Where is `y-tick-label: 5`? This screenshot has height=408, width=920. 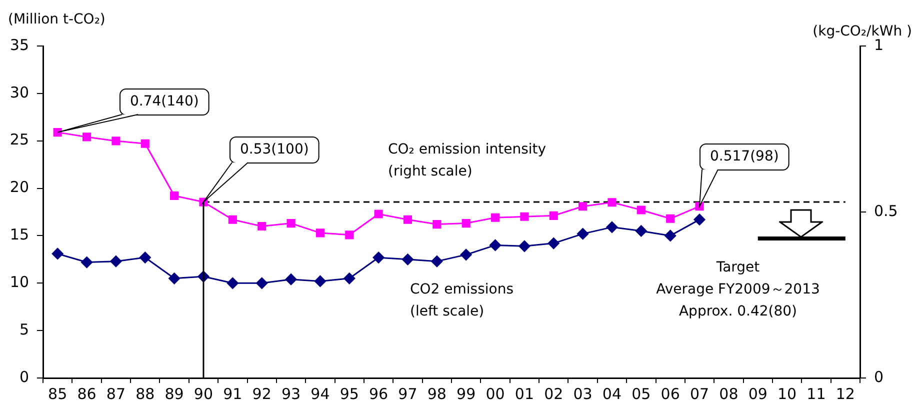 y-tick-label: 5 is located at coordinates (24, 329).